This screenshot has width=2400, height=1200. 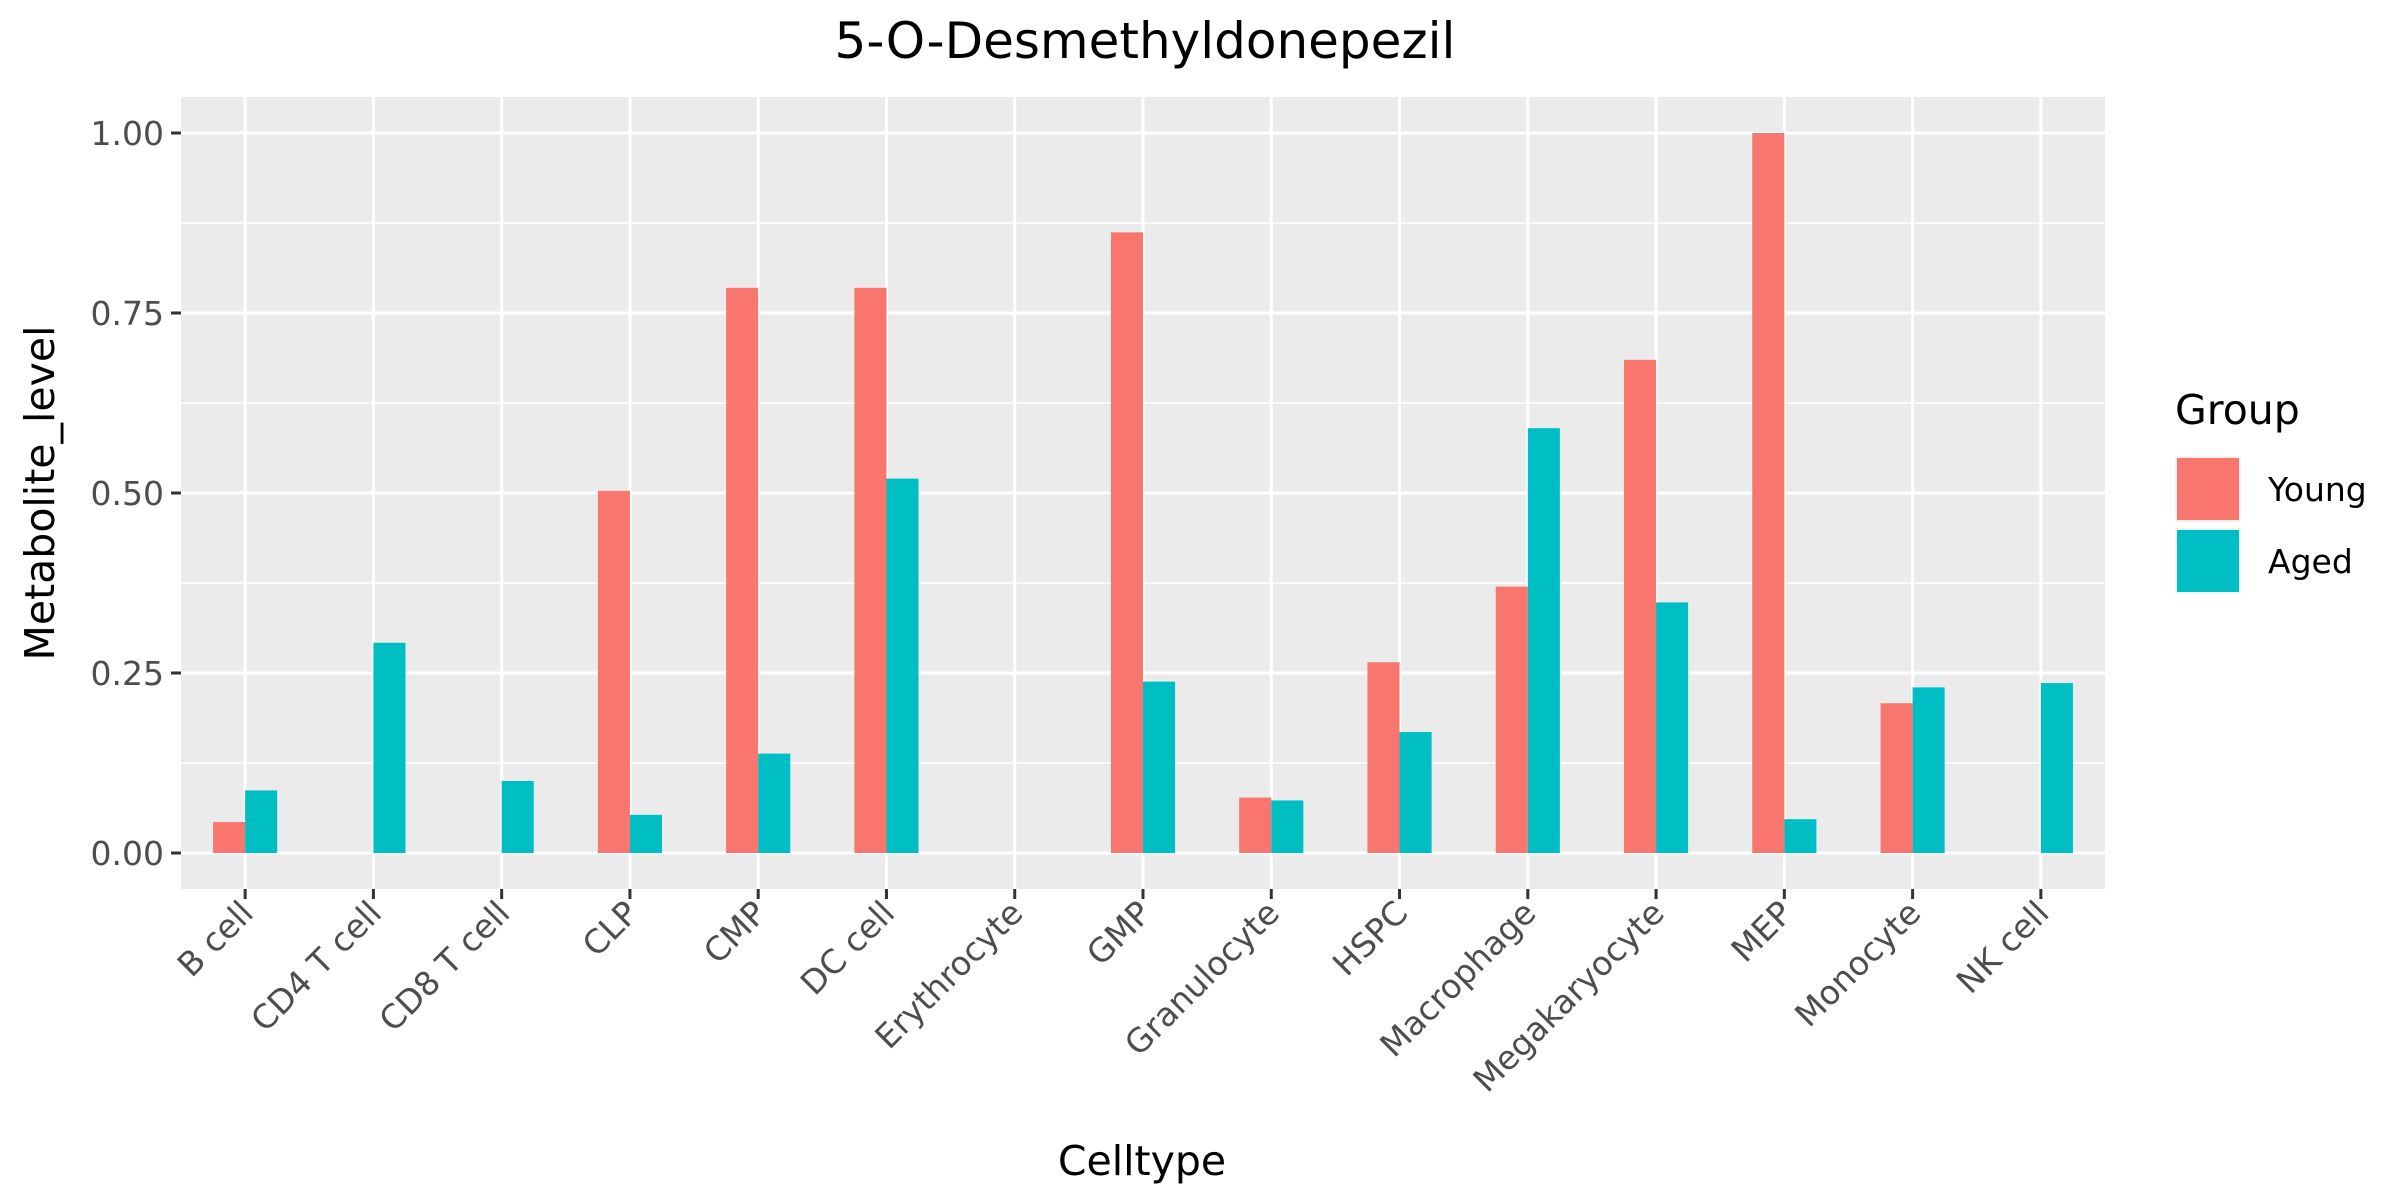 I want to click on bar-aged-cmp, so click(x=774, y=803).